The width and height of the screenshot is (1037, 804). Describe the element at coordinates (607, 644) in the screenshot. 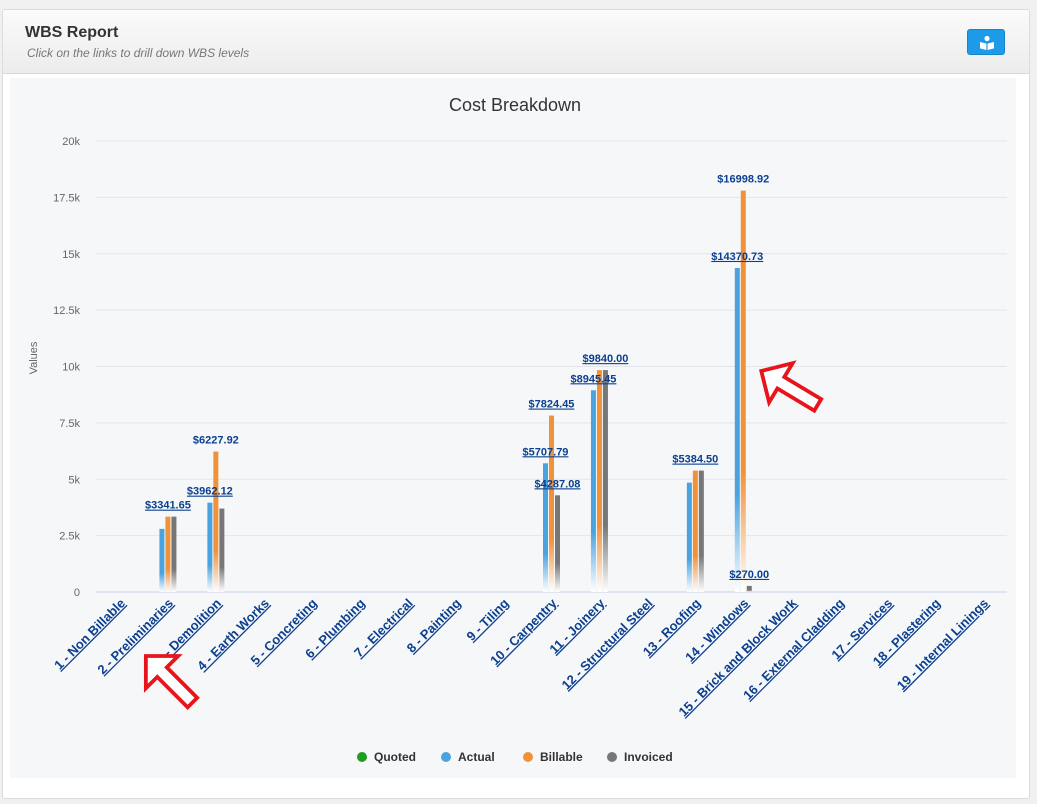

I see `x-tick-link: 12 - Structural Steel` at that location.